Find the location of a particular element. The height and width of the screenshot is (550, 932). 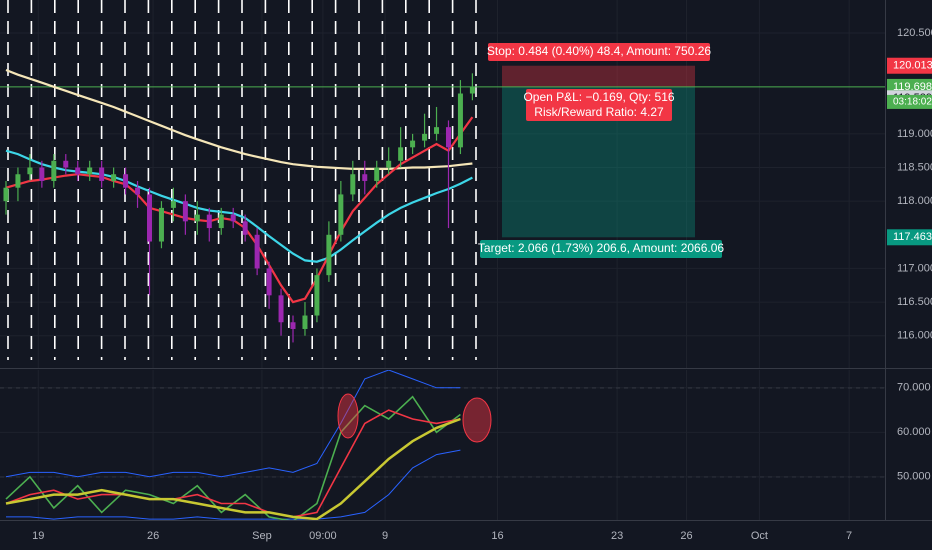

y-tick-label: 70.000 is located at coordinates (914, 388).